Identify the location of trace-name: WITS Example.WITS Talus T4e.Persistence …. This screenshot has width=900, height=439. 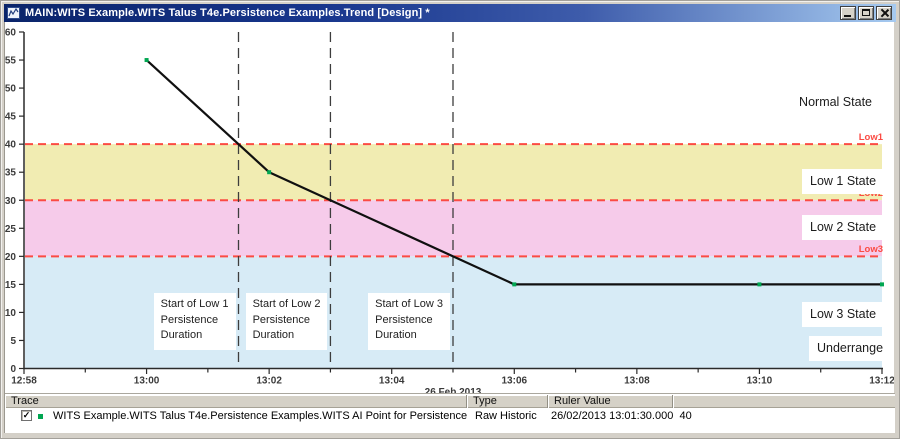
(260, 416).